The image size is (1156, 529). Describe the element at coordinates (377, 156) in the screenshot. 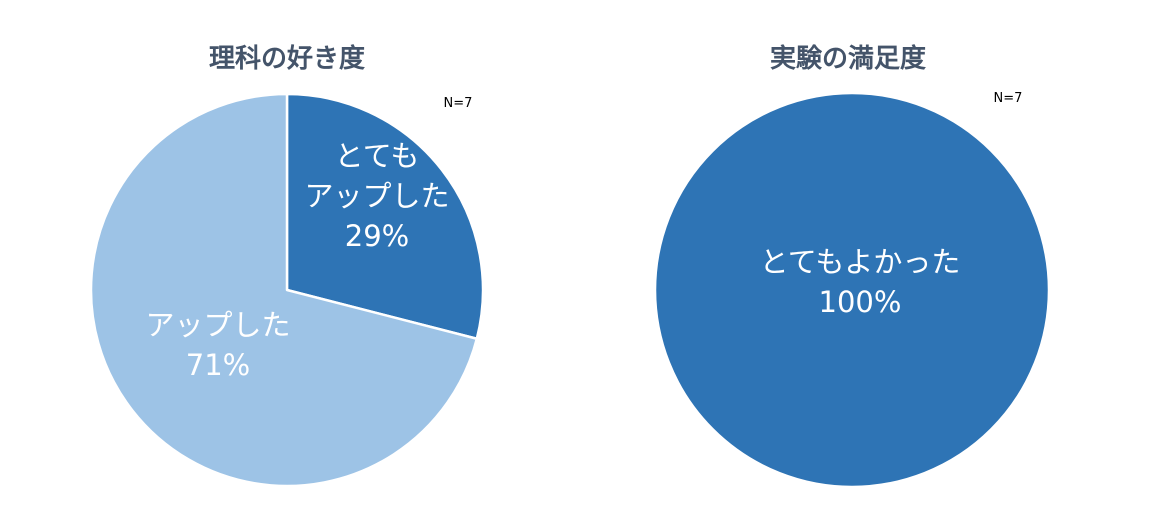

I see `slice-category-label: とても` at that location.